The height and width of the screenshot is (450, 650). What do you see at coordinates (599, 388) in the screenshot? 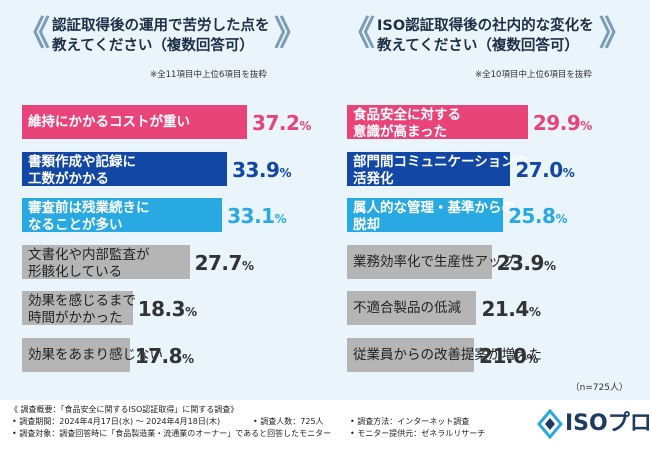
I see `sample-size-label: （n=725人）` at bounding box center [599, 388].